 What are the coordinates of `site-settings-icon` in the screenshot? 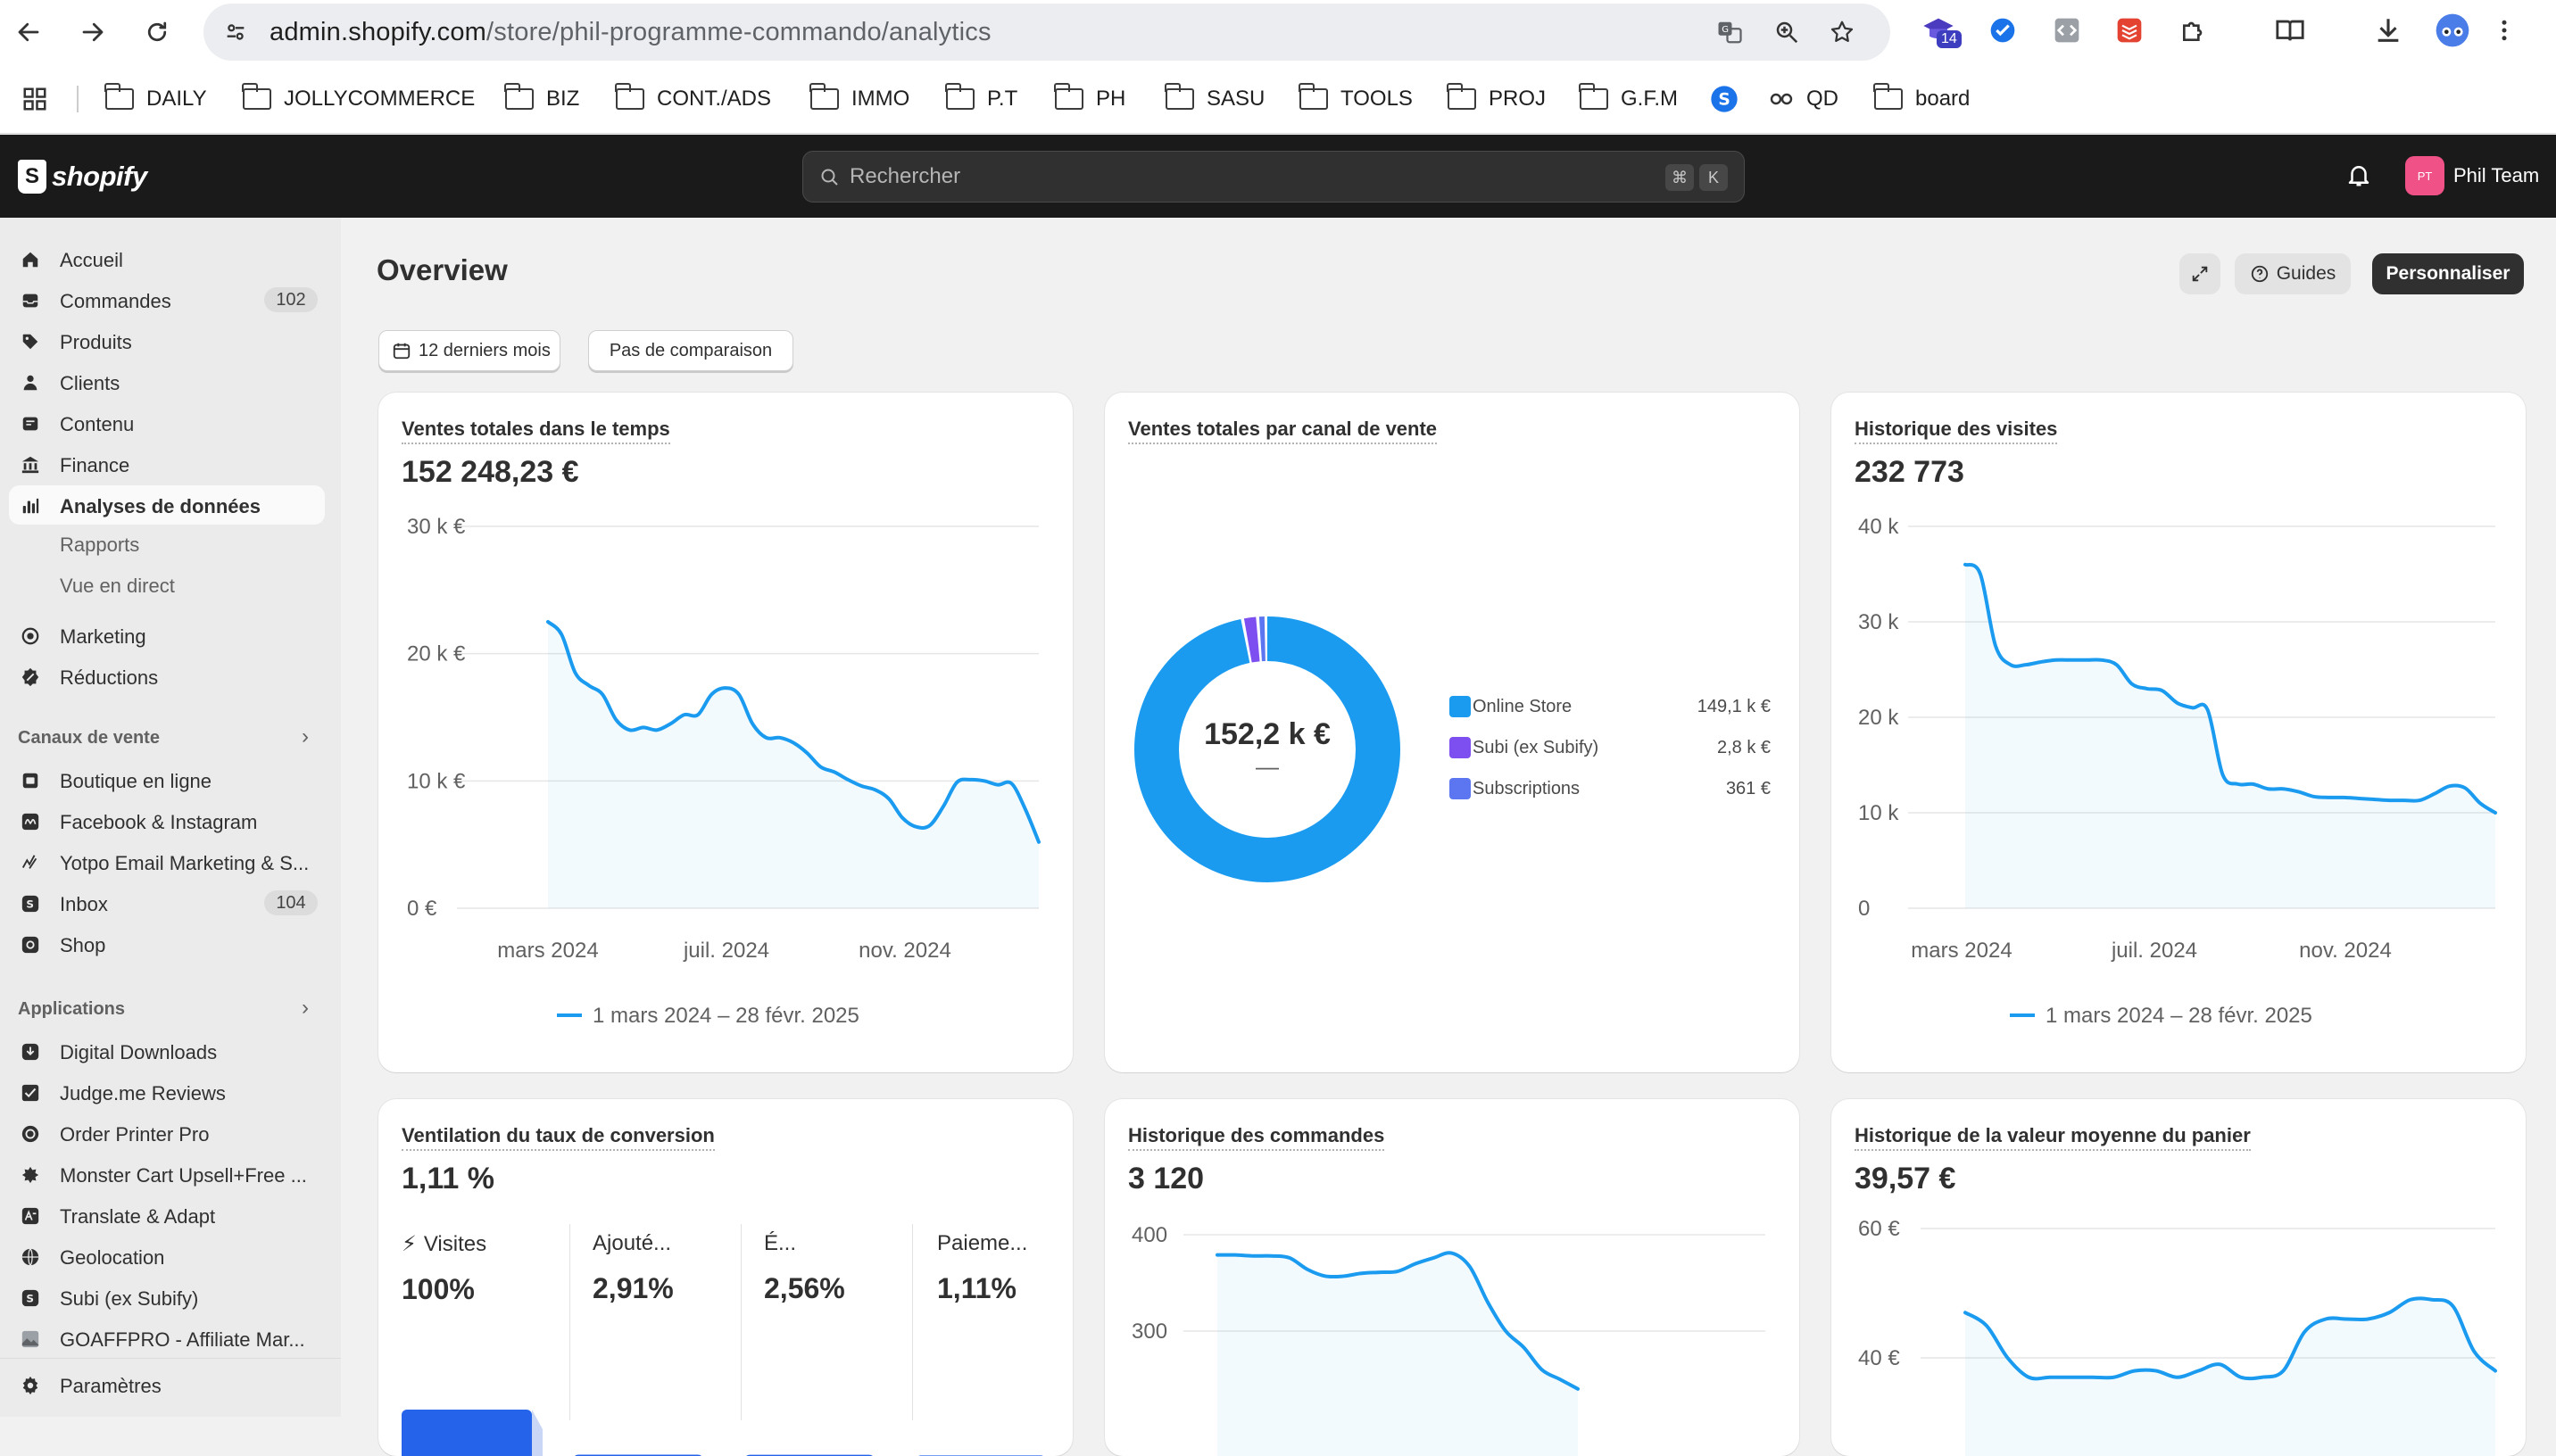 It's located at (236, 32).